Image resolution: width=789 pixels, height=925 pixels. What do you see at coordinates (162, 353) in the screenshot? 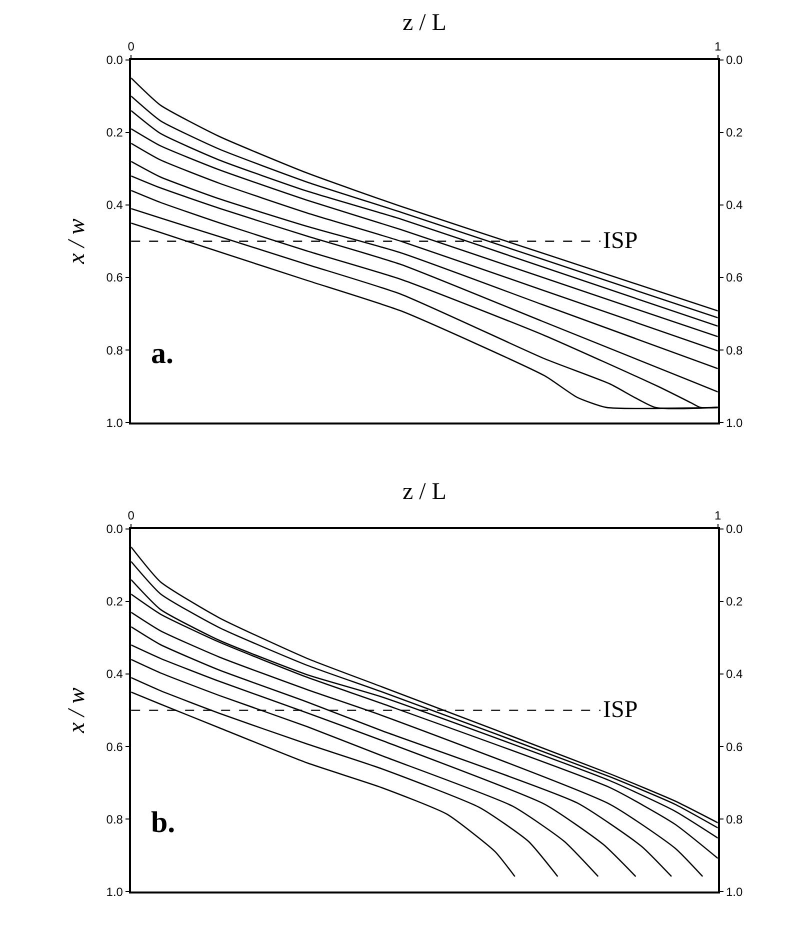
I see `annotation: a.` at bounding box center [162, 353].